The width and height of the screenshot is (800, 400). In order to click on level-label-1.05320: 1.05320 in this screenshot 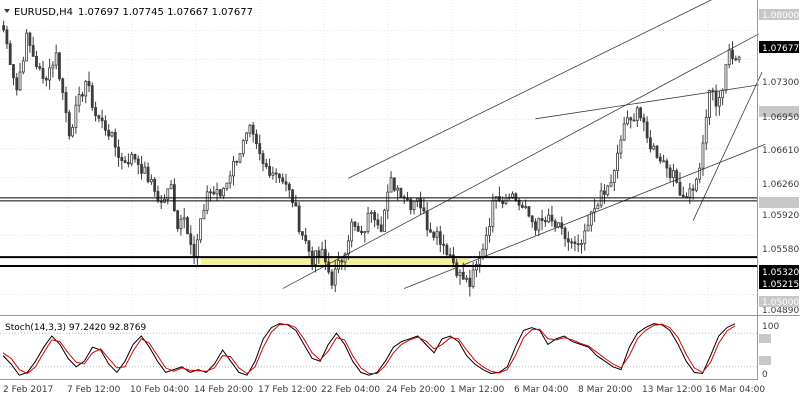, I will do `click(780, 273)`.